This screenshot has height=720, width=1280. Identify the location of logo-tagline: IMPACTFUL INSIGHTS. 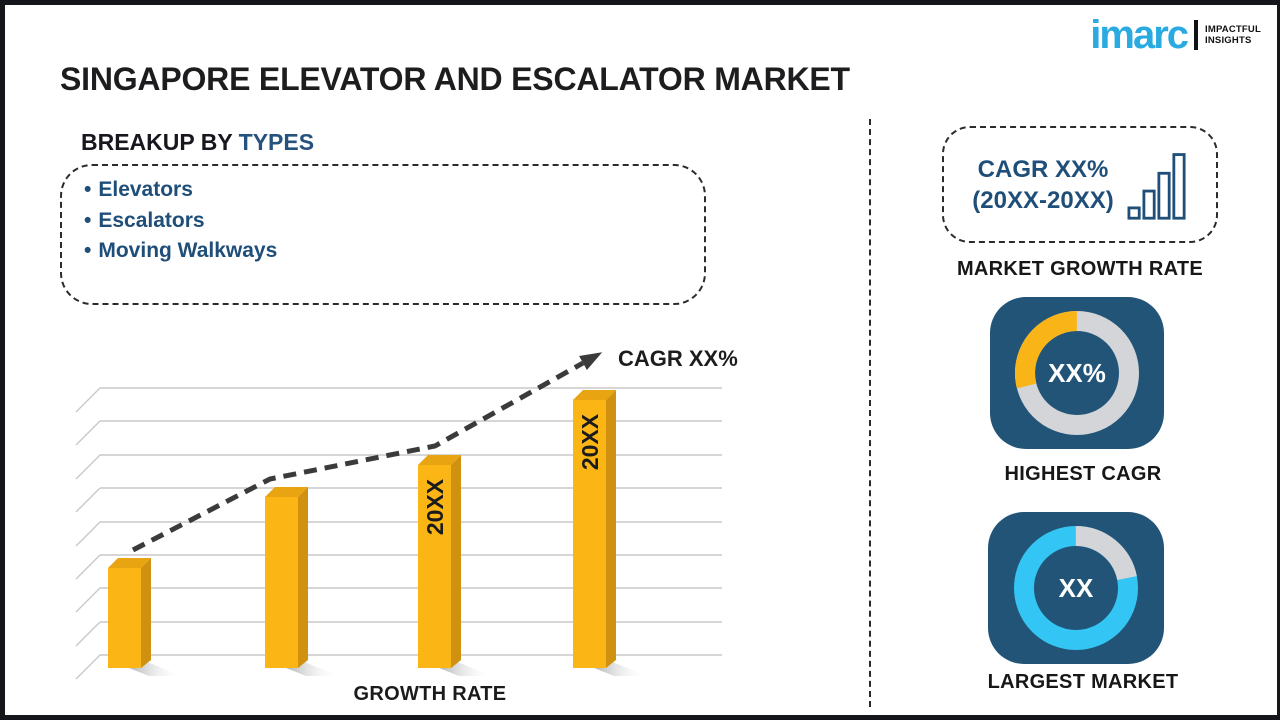
(1233, 35).